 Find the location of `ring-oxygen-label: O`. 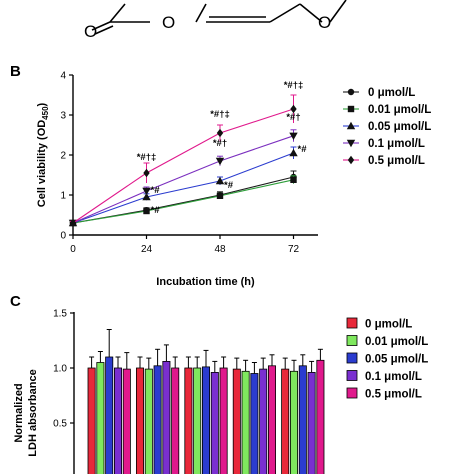

ring-oxygen-label: O is located at coordinates (324, 22).